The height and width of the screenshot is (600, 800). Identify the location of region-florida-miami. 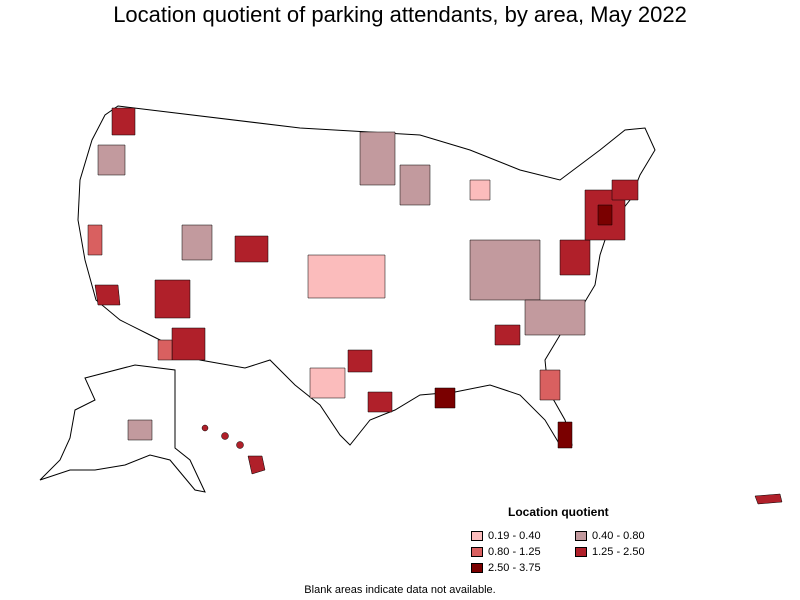
(565, 435).